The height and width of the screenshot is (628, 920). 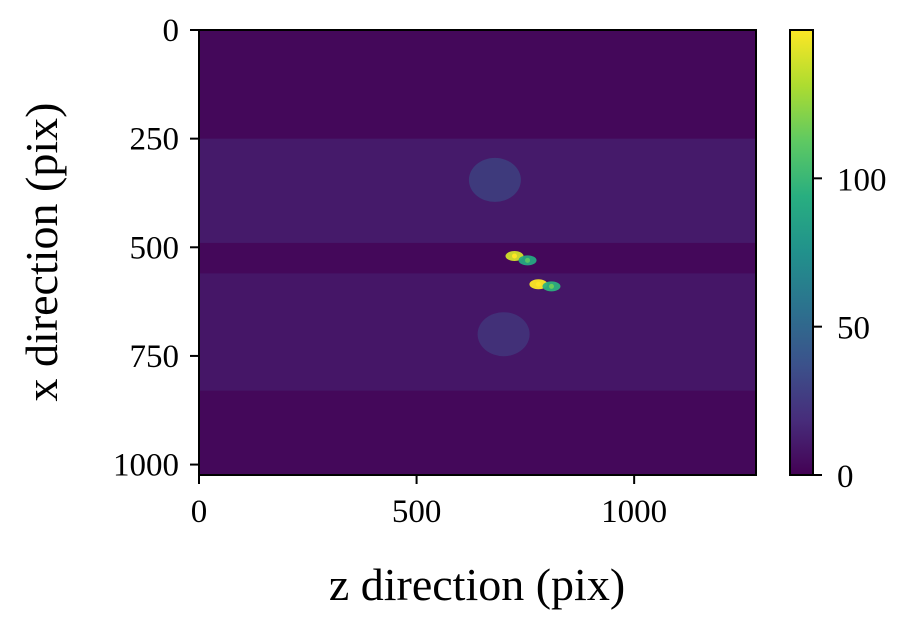 I want to click on x-axis: 0 500 1000, so click(x=429, y=502).